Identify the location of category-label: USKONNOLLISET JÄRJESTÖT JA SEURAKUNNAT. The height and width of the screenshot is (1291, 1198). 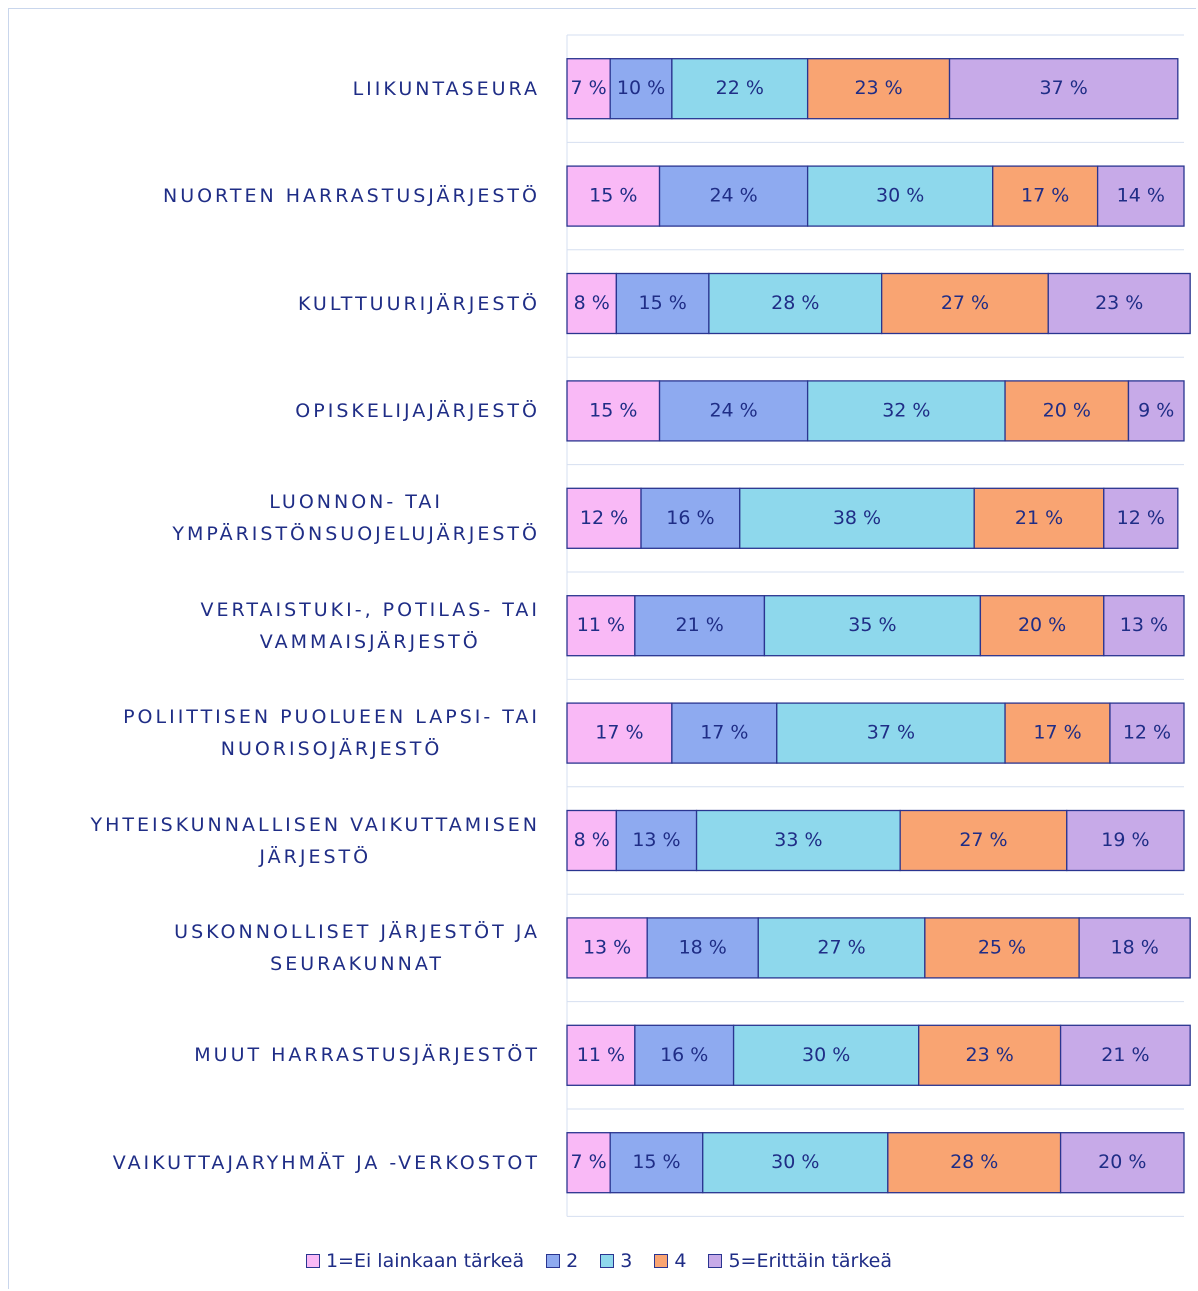
(357, 947).